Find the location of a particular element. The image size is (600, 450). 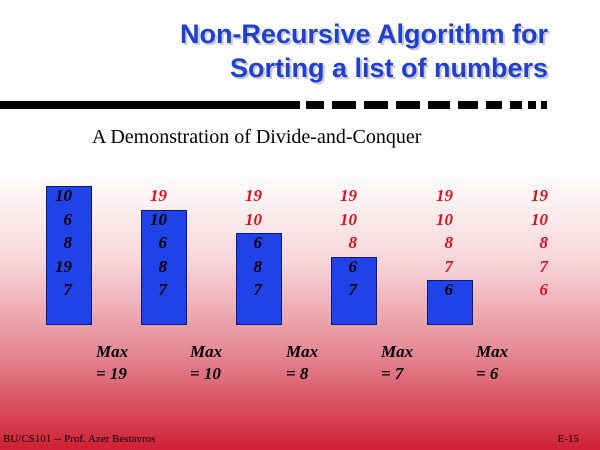

max-label: Max = 7 is located at coordinates (397, 363).